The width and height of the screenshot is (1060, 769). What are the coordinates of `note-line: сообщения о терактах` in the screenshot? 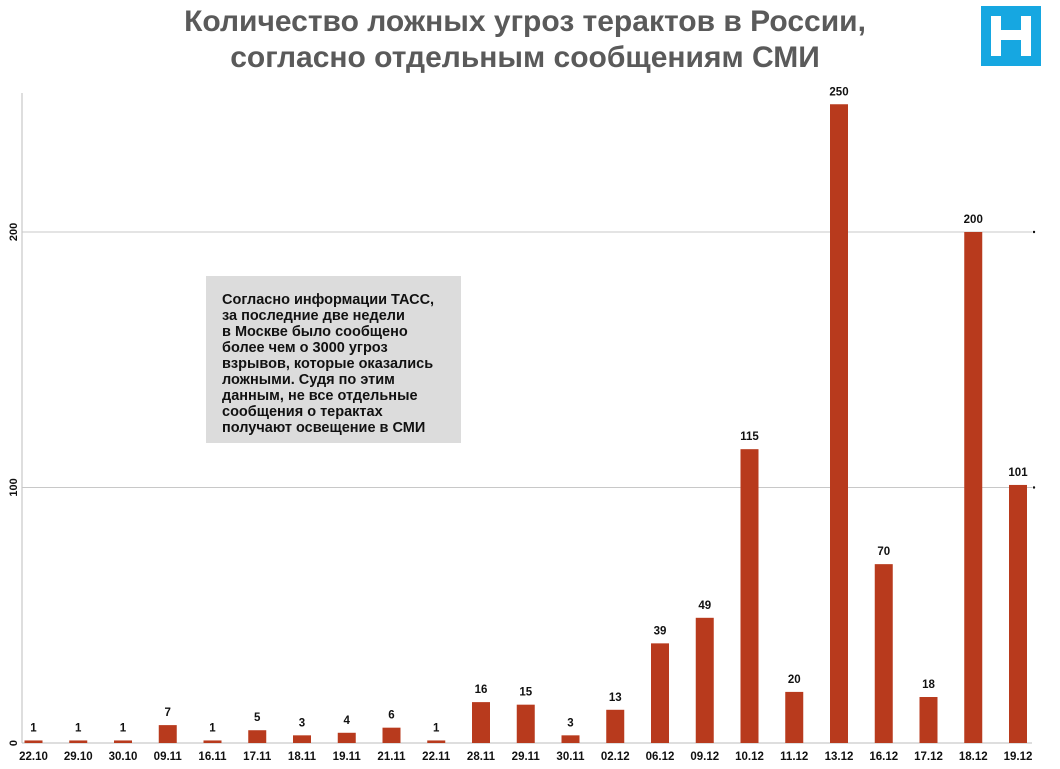 It's located at (302, 412).